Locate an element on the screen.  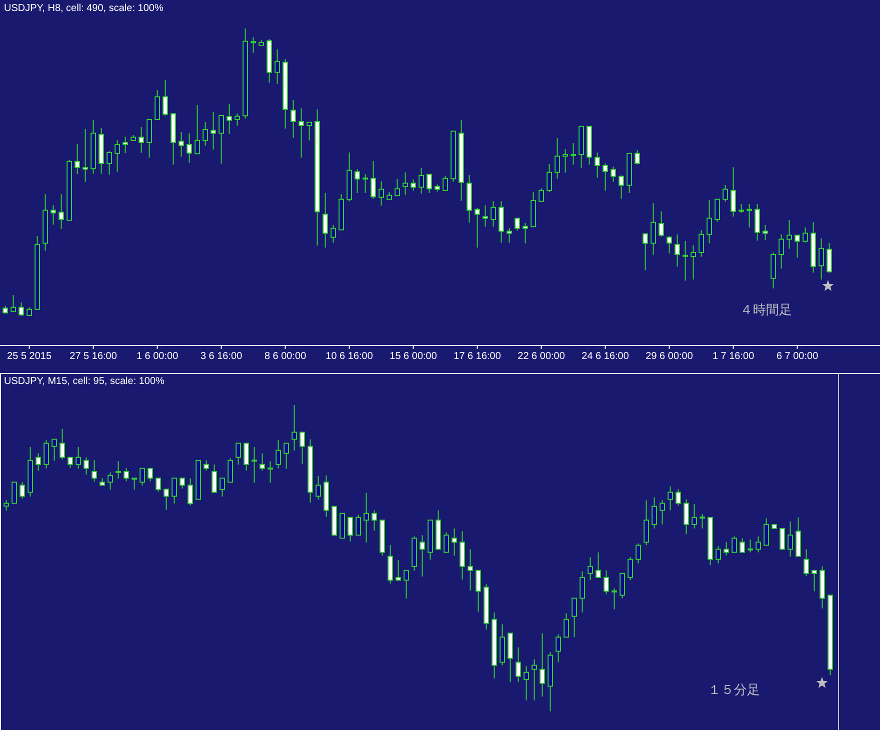
x-tick-label: 27 5 16:00 is located at coordinates (94, 356).